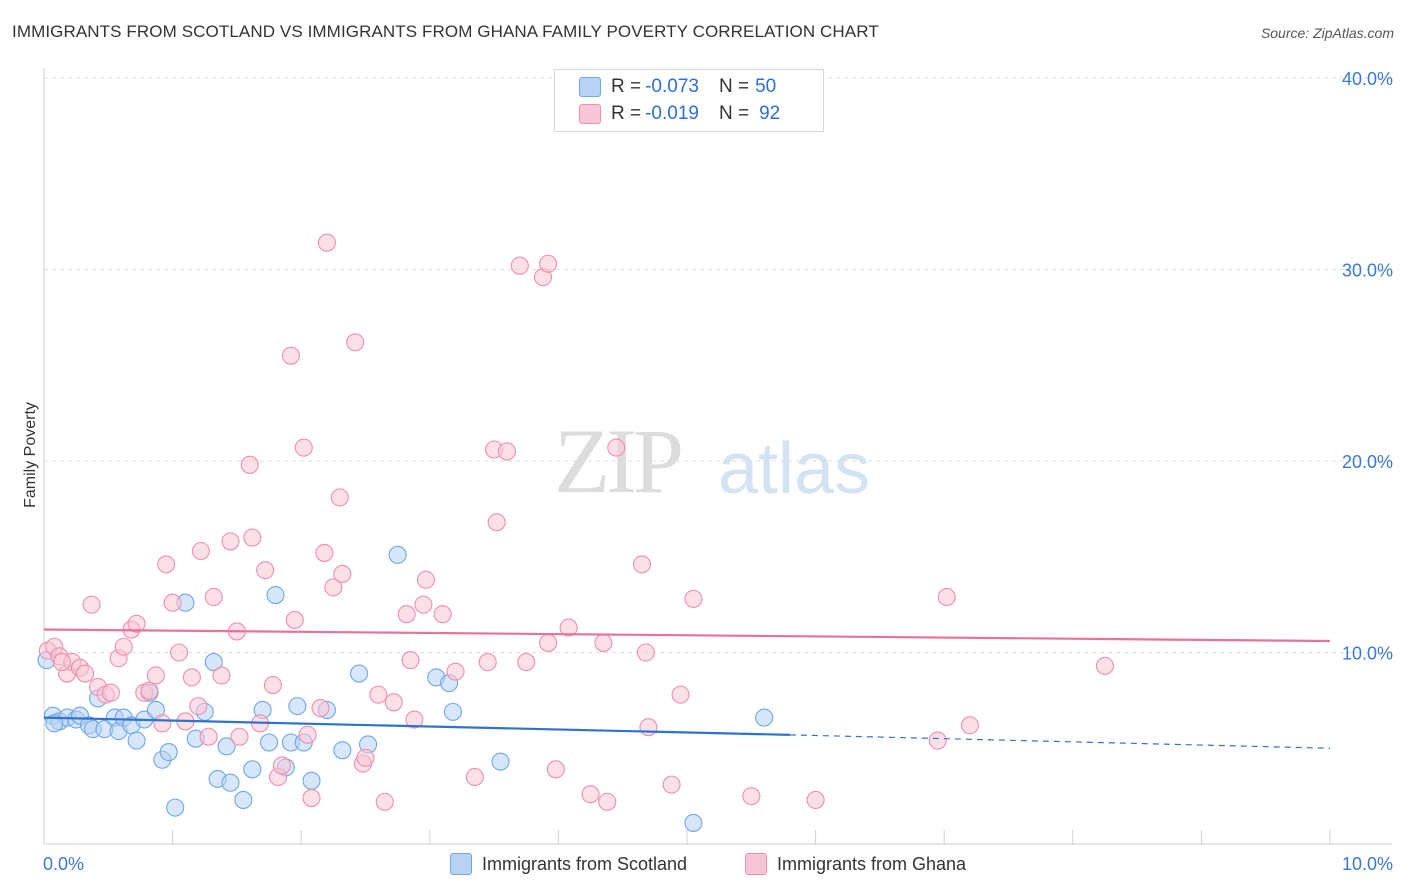 The height and width of the screenshot is (892, 1406). Describe the element at coordinates (1327, 33) in the screenshot. I see `source-label: Source: ZipAtlas.com` at that location.